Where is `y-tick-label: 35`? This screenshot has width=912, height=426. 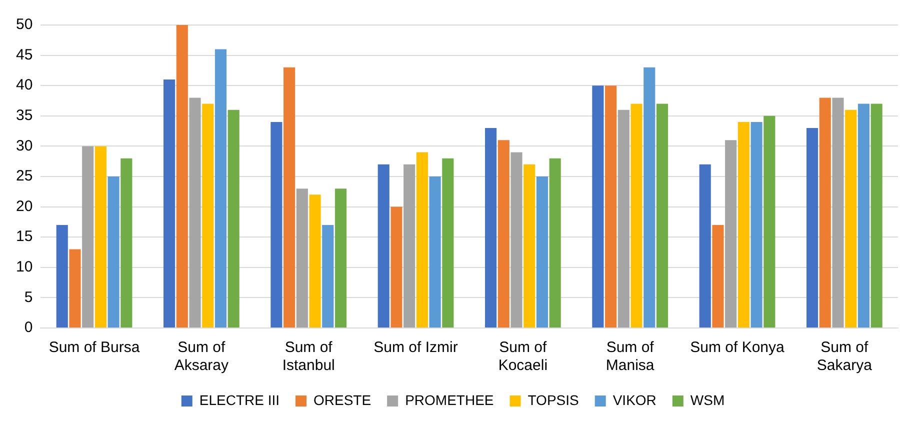 y-tick-label: 35 is located at coordinates (24, 115).